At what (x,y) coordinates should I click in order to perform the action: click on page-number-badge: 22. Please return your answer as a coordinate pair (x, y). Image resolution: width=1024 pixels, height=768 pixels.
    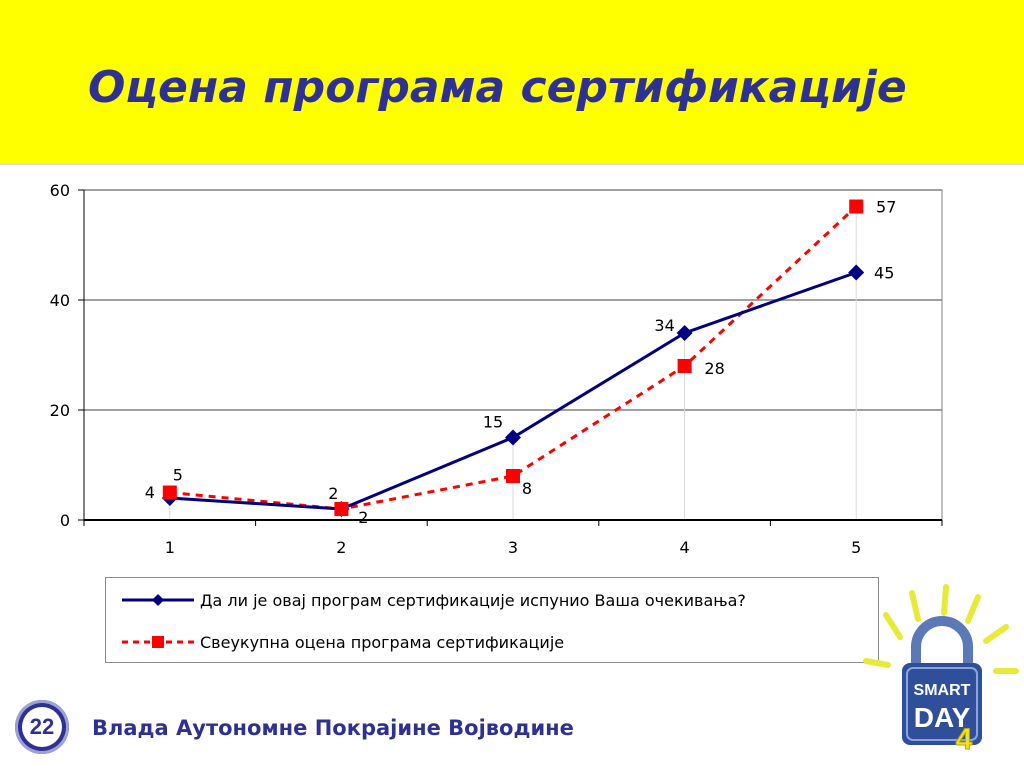
    Looking at the image, I should click on (42, 727).